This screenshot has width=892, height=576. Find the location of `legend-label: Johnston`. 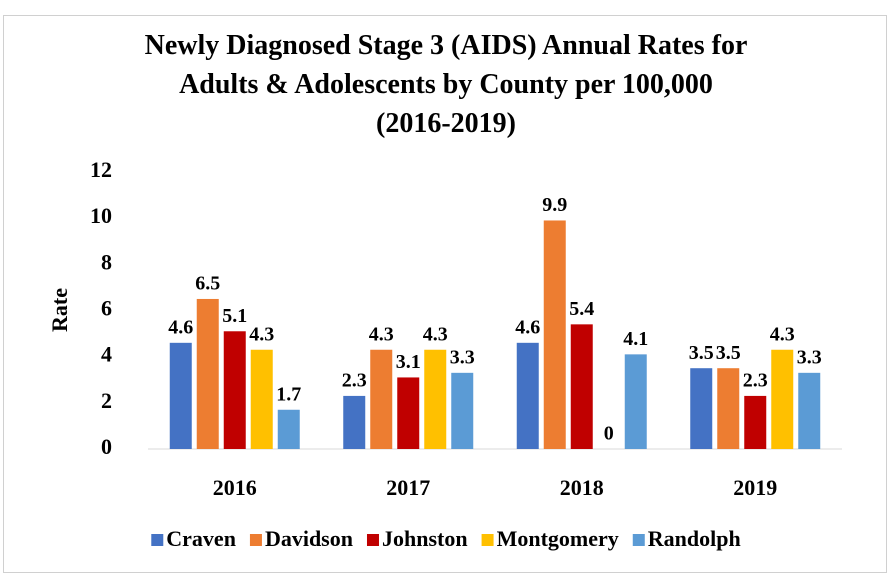

legend-label: Johnston is located at coordinates (425, 538).